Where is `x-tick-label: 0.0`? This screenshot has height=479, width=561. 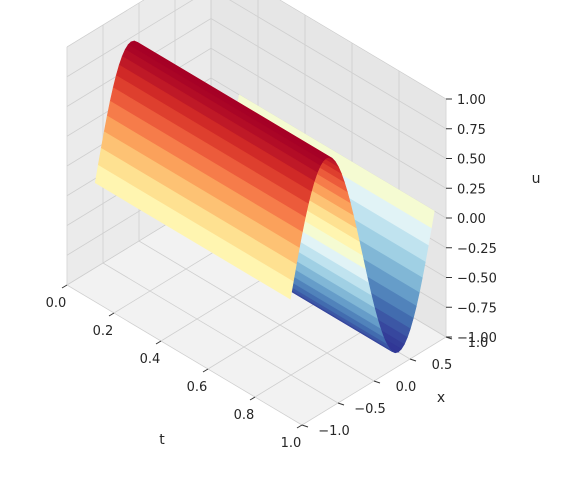 x-tick-label: 0.0 is located at coordinates (406, 387).